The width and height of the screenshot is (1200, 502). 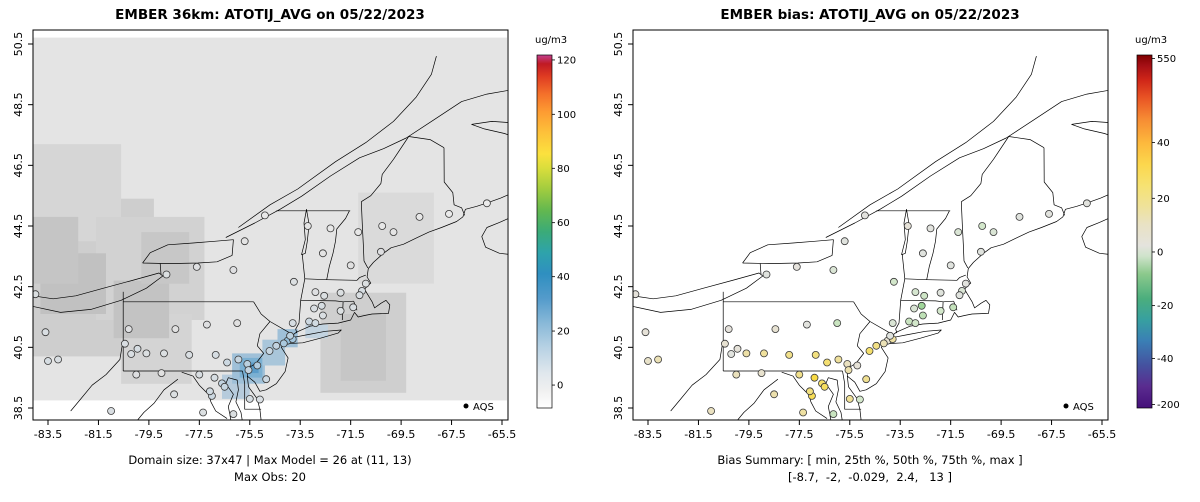 I want to click on svg-text: 48.5, so click(x=18, y=104).